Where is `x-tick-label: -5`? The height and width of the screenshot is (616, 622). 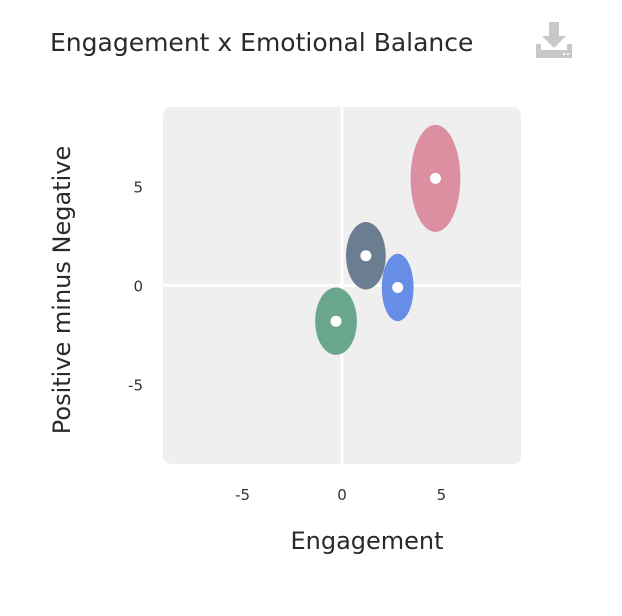 x-tick-label: -5 is located at coordinates (242, 495).